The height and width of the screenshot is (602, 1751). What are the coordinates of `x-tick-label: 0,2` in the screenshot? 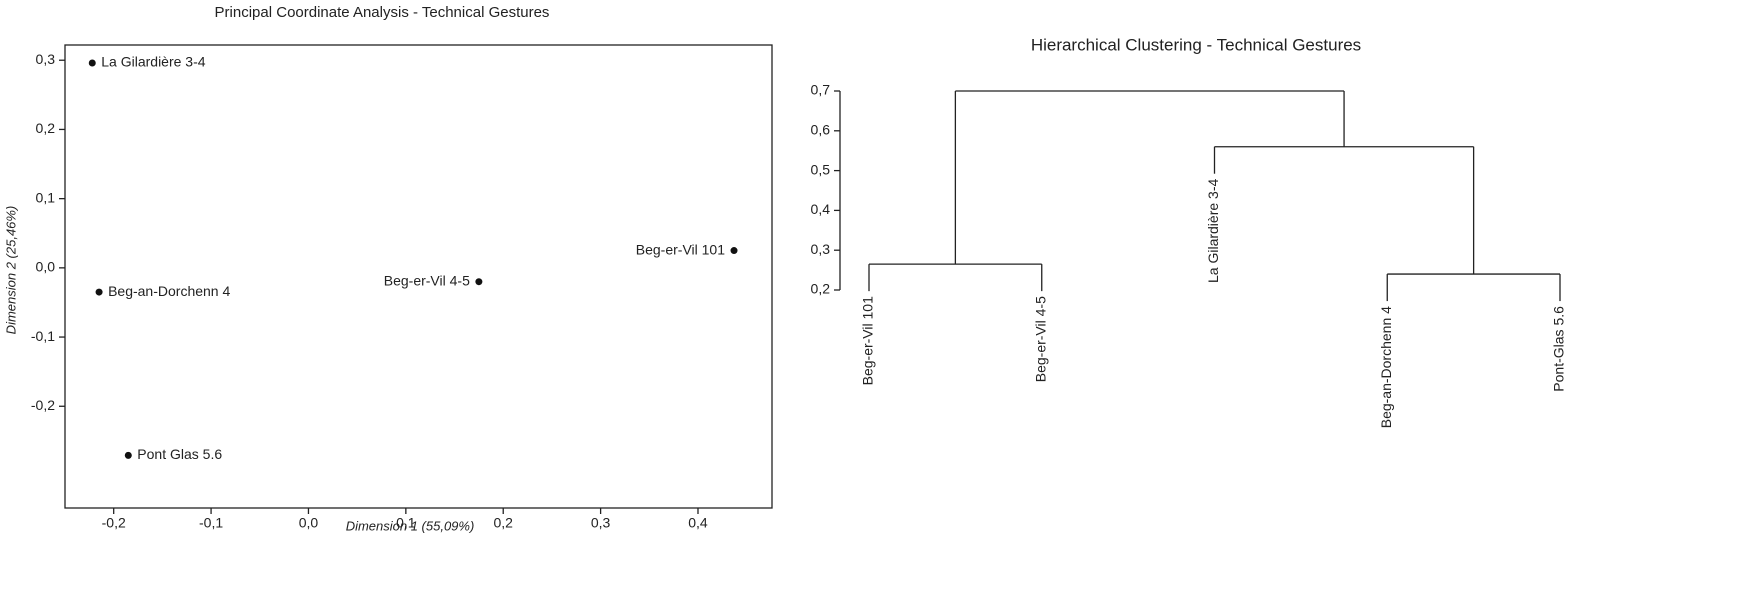 It's located at (503, 523).